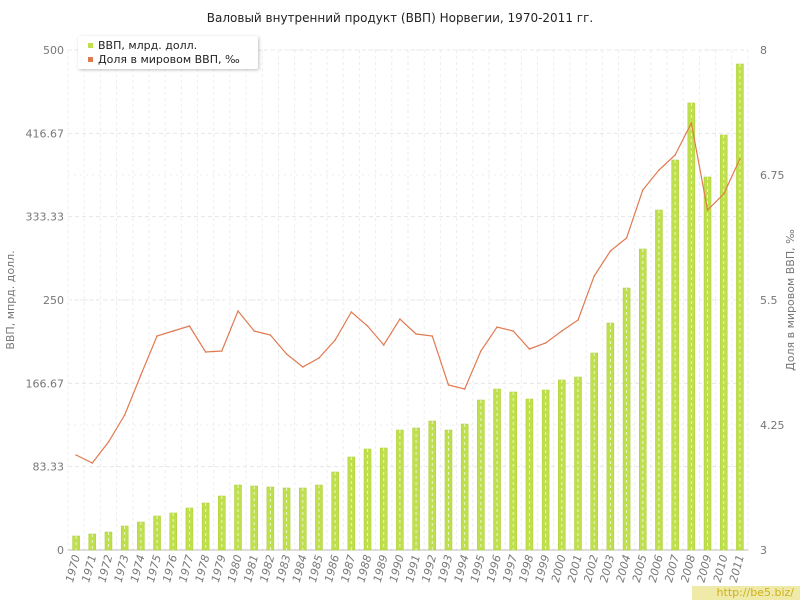  I want to click on right-tick-label: 5.5, so click(769, 300).